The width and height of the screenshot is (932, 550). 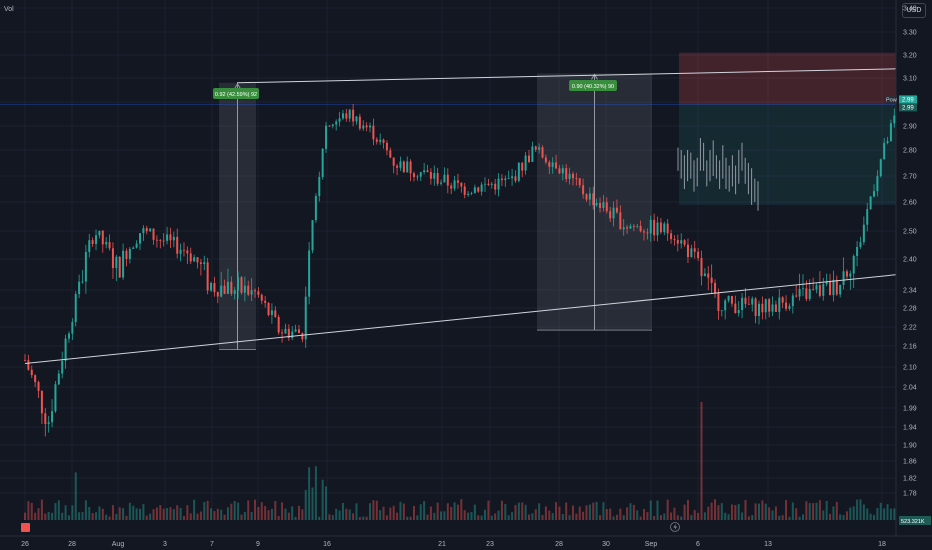 I want to click on lightning-icon, so click(x=675, y=527).